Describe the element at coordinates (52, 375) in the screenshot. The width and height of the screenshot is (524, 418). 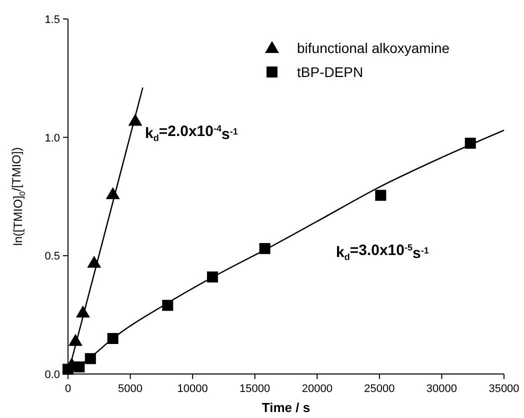
I see `y-tick-label: 0.0` at that location.